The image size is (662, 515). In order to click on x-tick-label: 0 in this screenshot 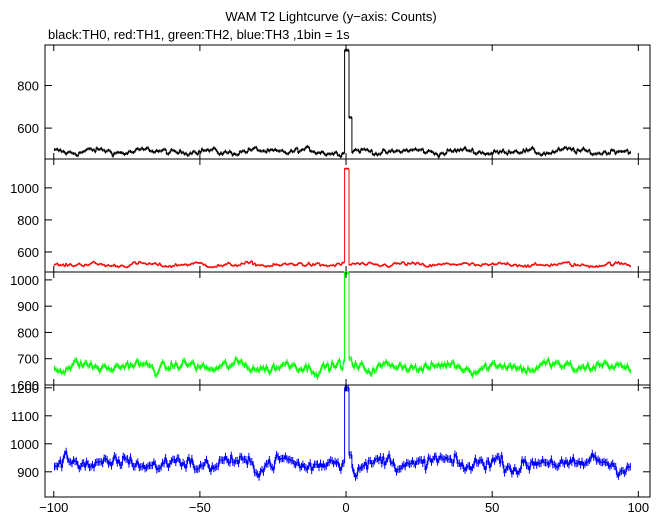, I will do `click(345, 507)`.